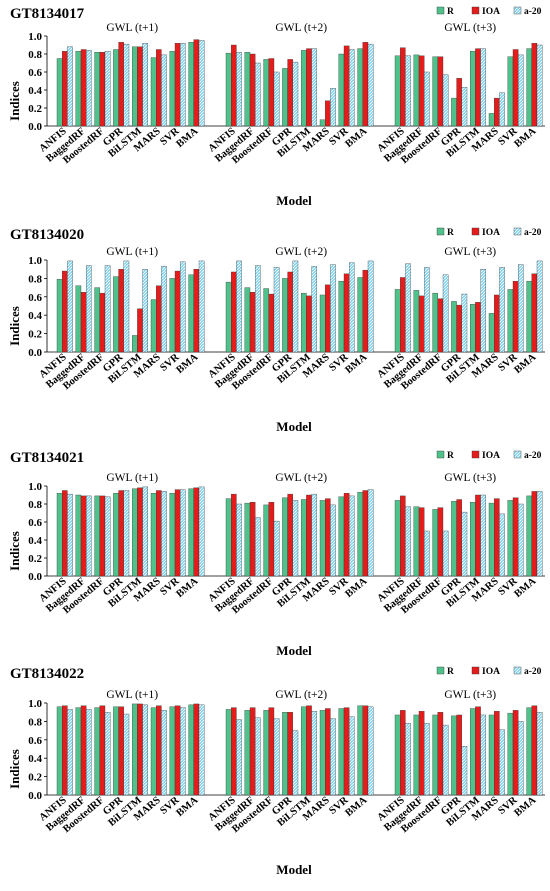 This screenshot has width=550, height=891. Describe the element at coordinates (470, 252) in the screenshot. I see `panel-label: GWL (t+3)` at that location.